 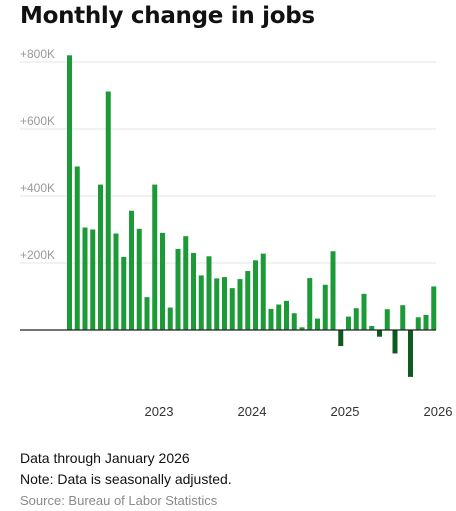 What do you see at coordinates (167, 16) in the screenshot?
I see `chart-title: Monthly change in jobs` at bounding box center [167, 16].